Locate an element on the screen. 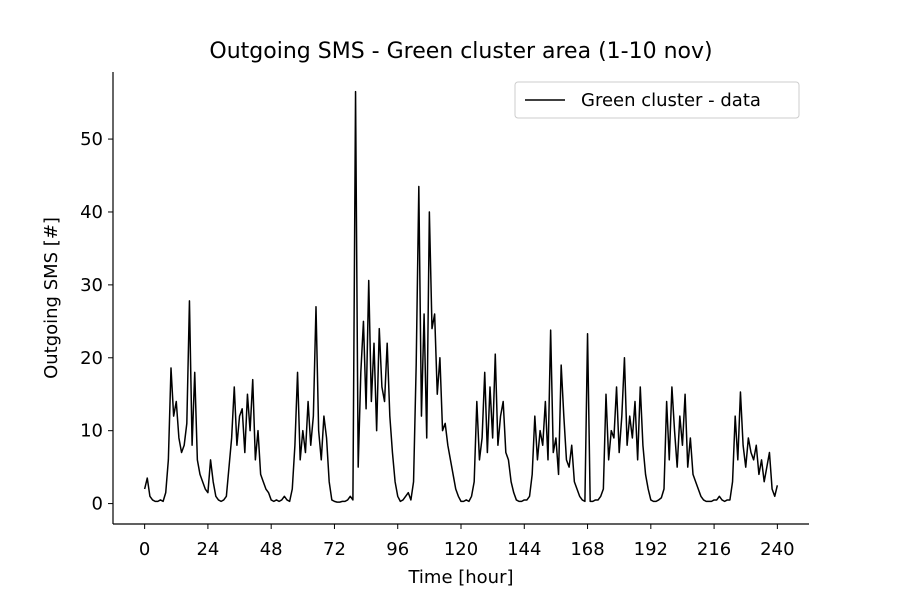  x-tick-label: 216 is located at coordinates (714, 549).